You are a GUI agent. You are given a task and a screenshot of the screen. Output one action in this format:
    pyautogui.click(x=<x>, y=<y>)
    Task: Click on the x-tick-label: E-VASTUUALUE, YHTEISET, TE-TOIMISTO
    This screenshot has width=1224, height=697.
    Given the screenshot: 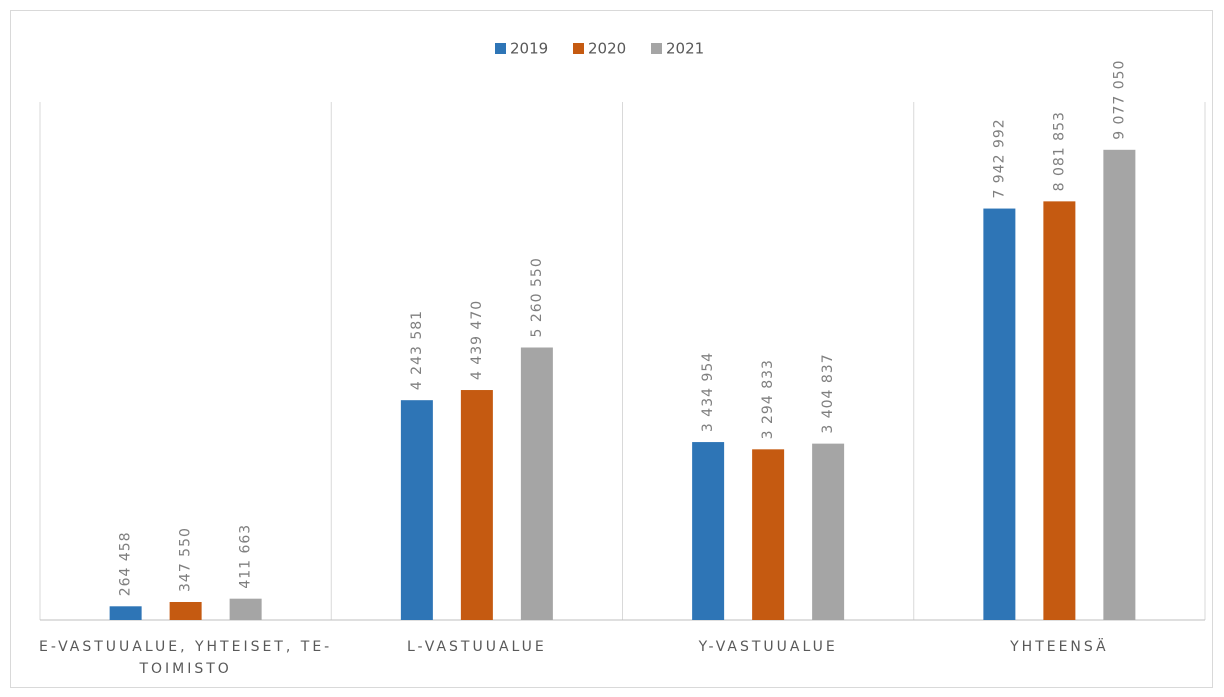 What is the action you would take?
    pyautogui.click(x=186, y=658)
    